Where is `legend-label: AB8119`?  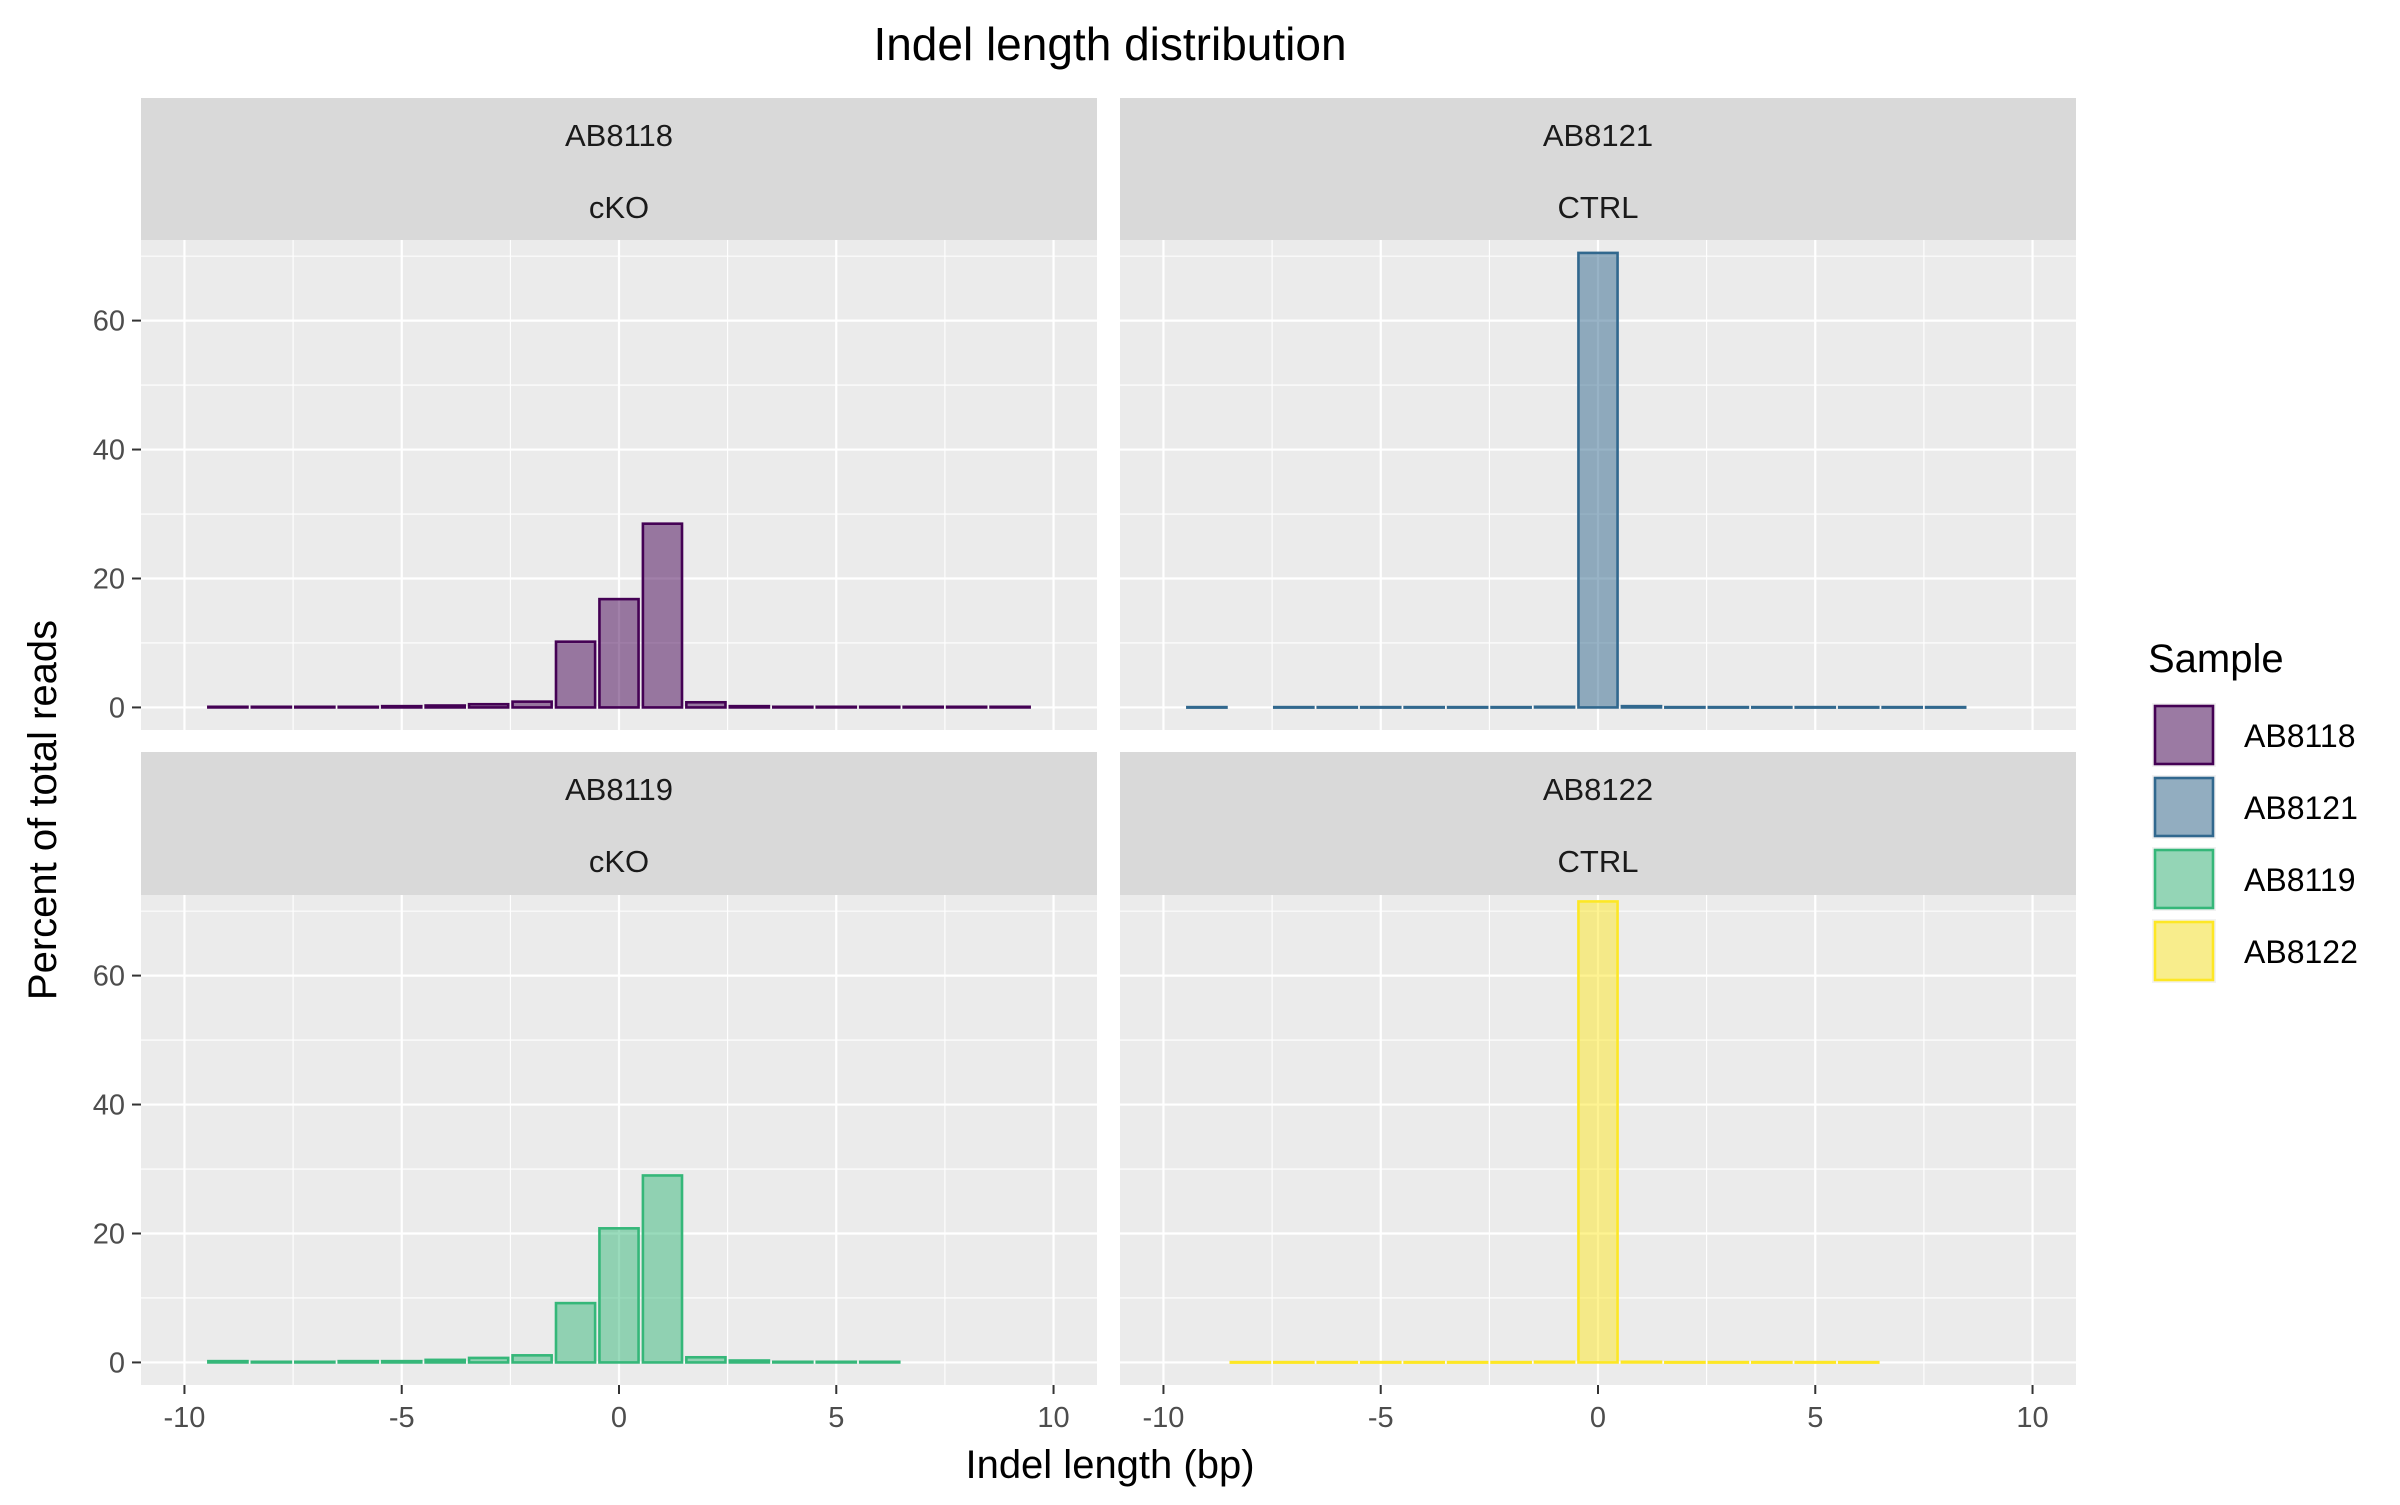 legend-label: AB8119 is located at coordinates (2300, 880).